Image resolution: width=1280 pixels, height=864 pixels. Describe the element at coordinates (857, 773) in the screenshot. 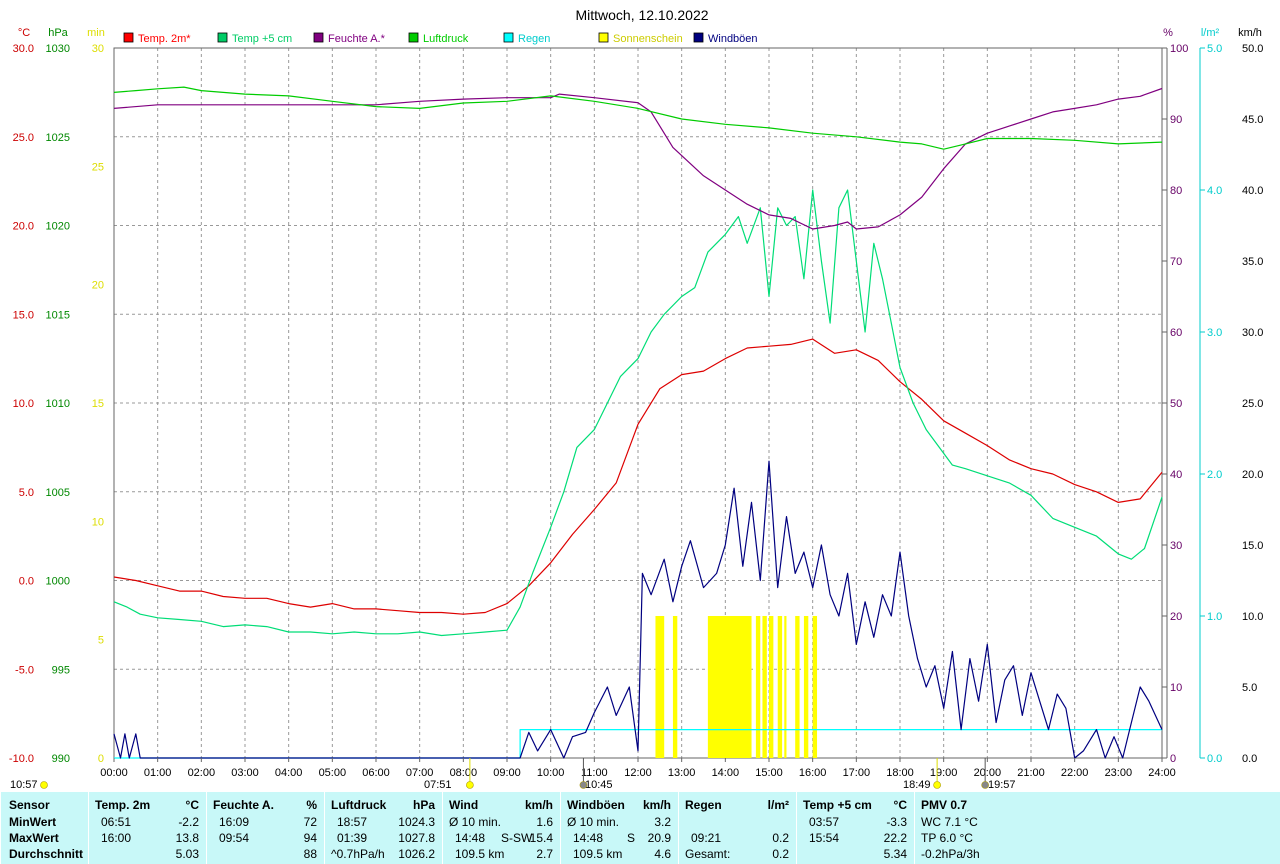

I see `time-tick-label: 17:00` at that location.